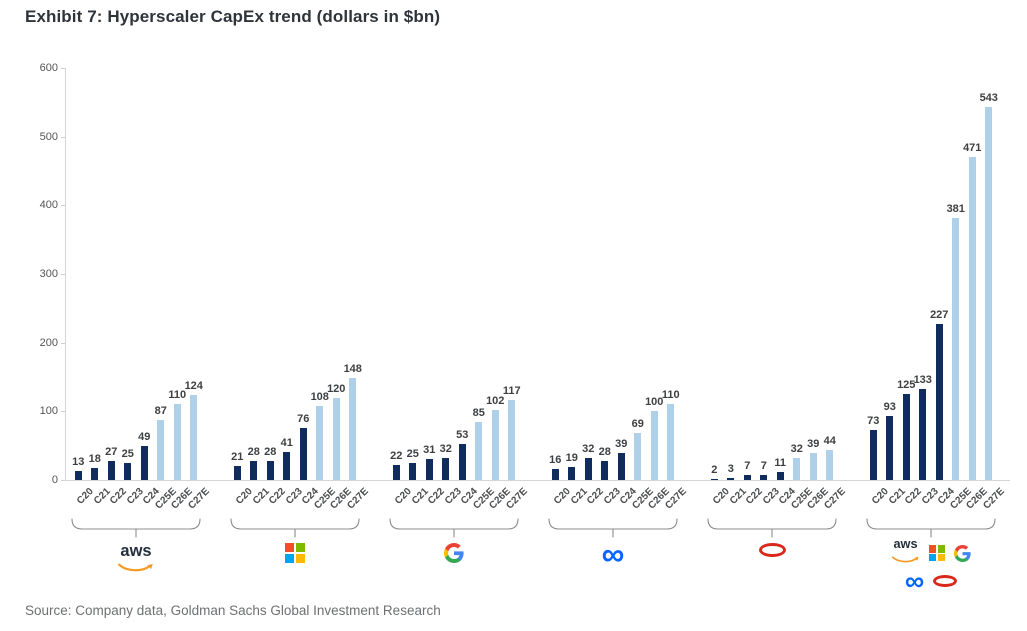 Image resolution: width=1027 pixels, height=631 pixels. Describe the element at coordinates (873, 454) in the screenshot. I see `bar-all-C20` at that location.